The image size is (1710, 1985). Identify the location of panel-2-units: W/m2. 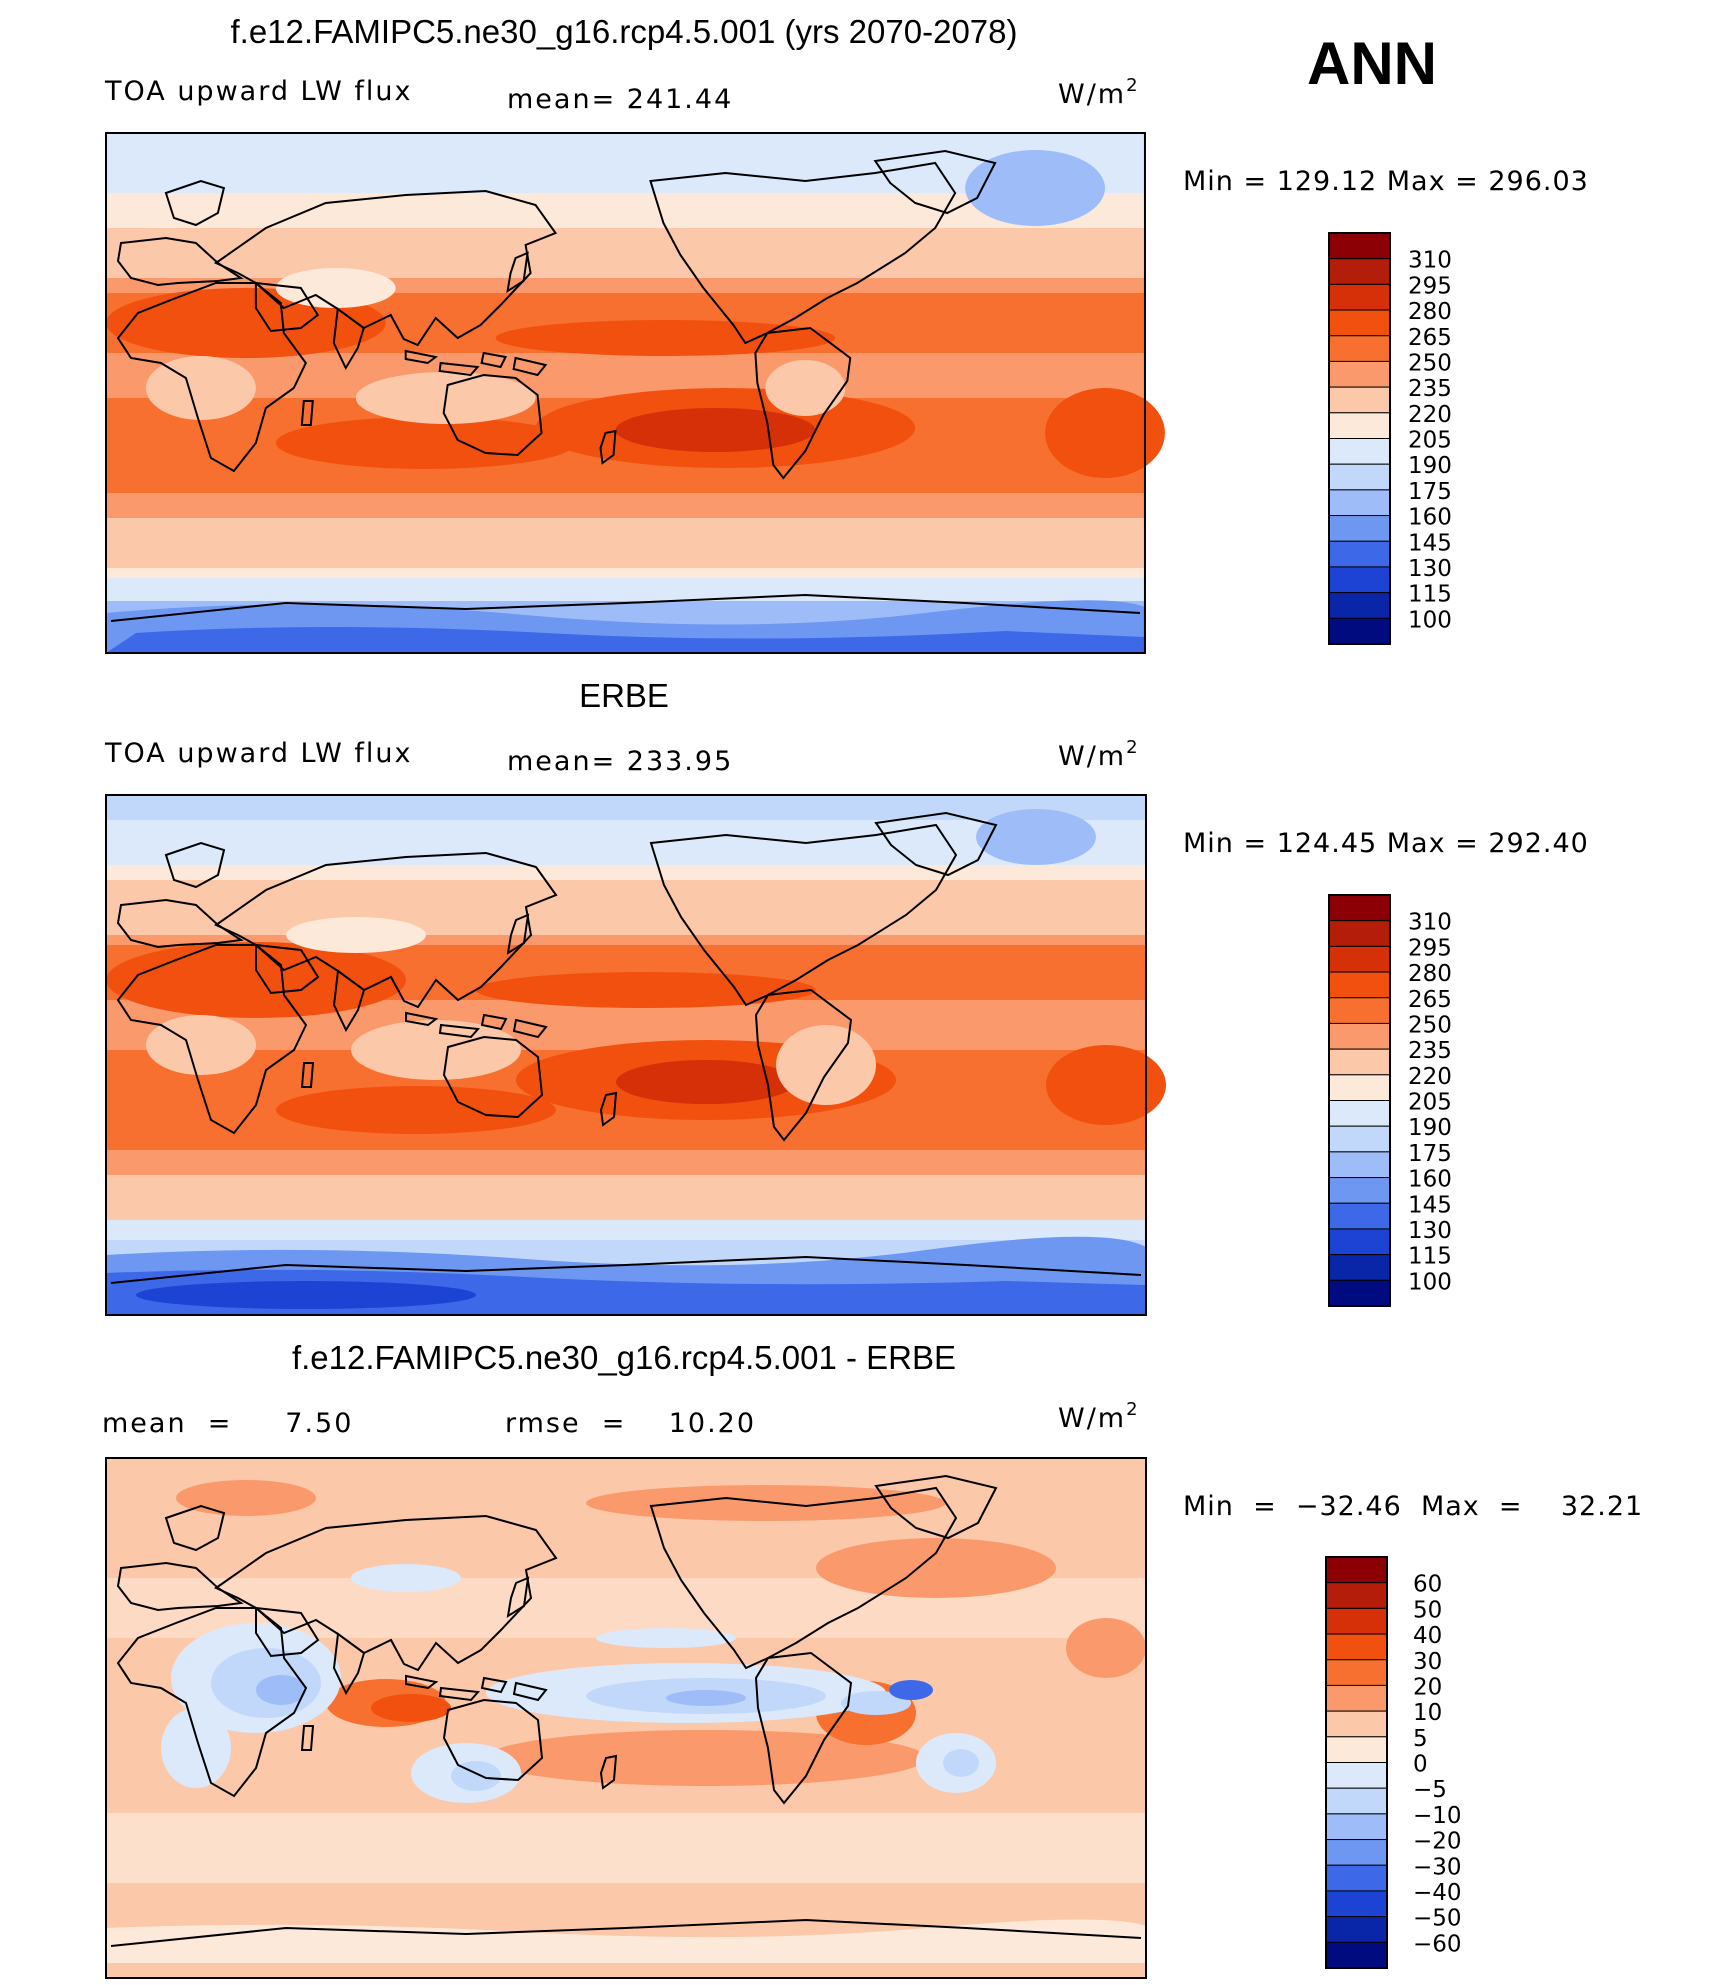
(1099, 754).